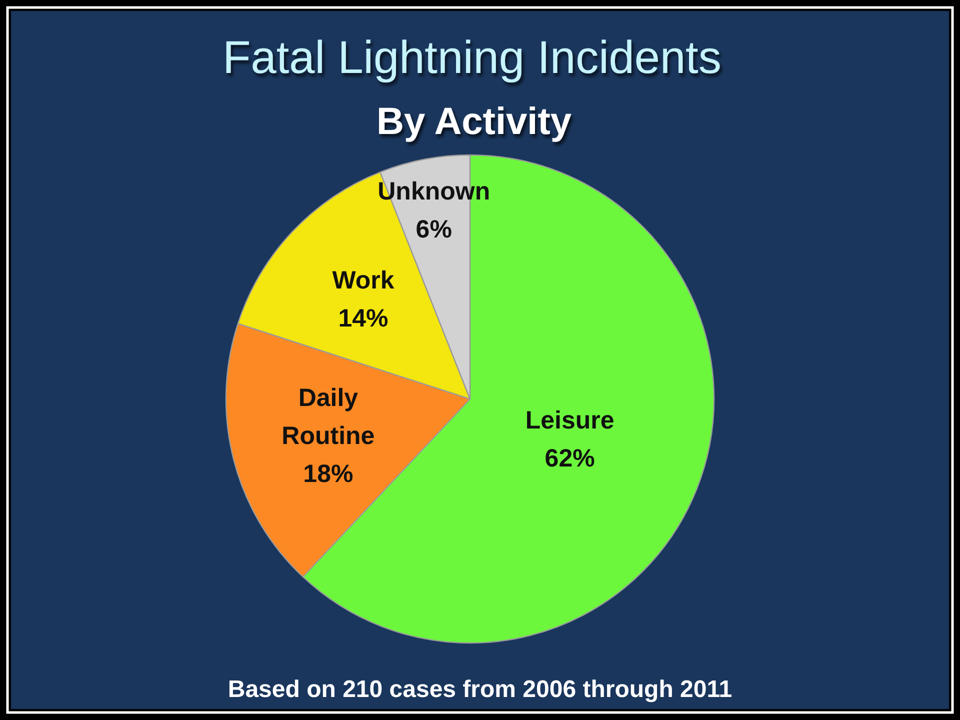 Image resolution: width=960 pixels, height=720 pixels. I want to click on data-label: 62%, so click(569, 458).